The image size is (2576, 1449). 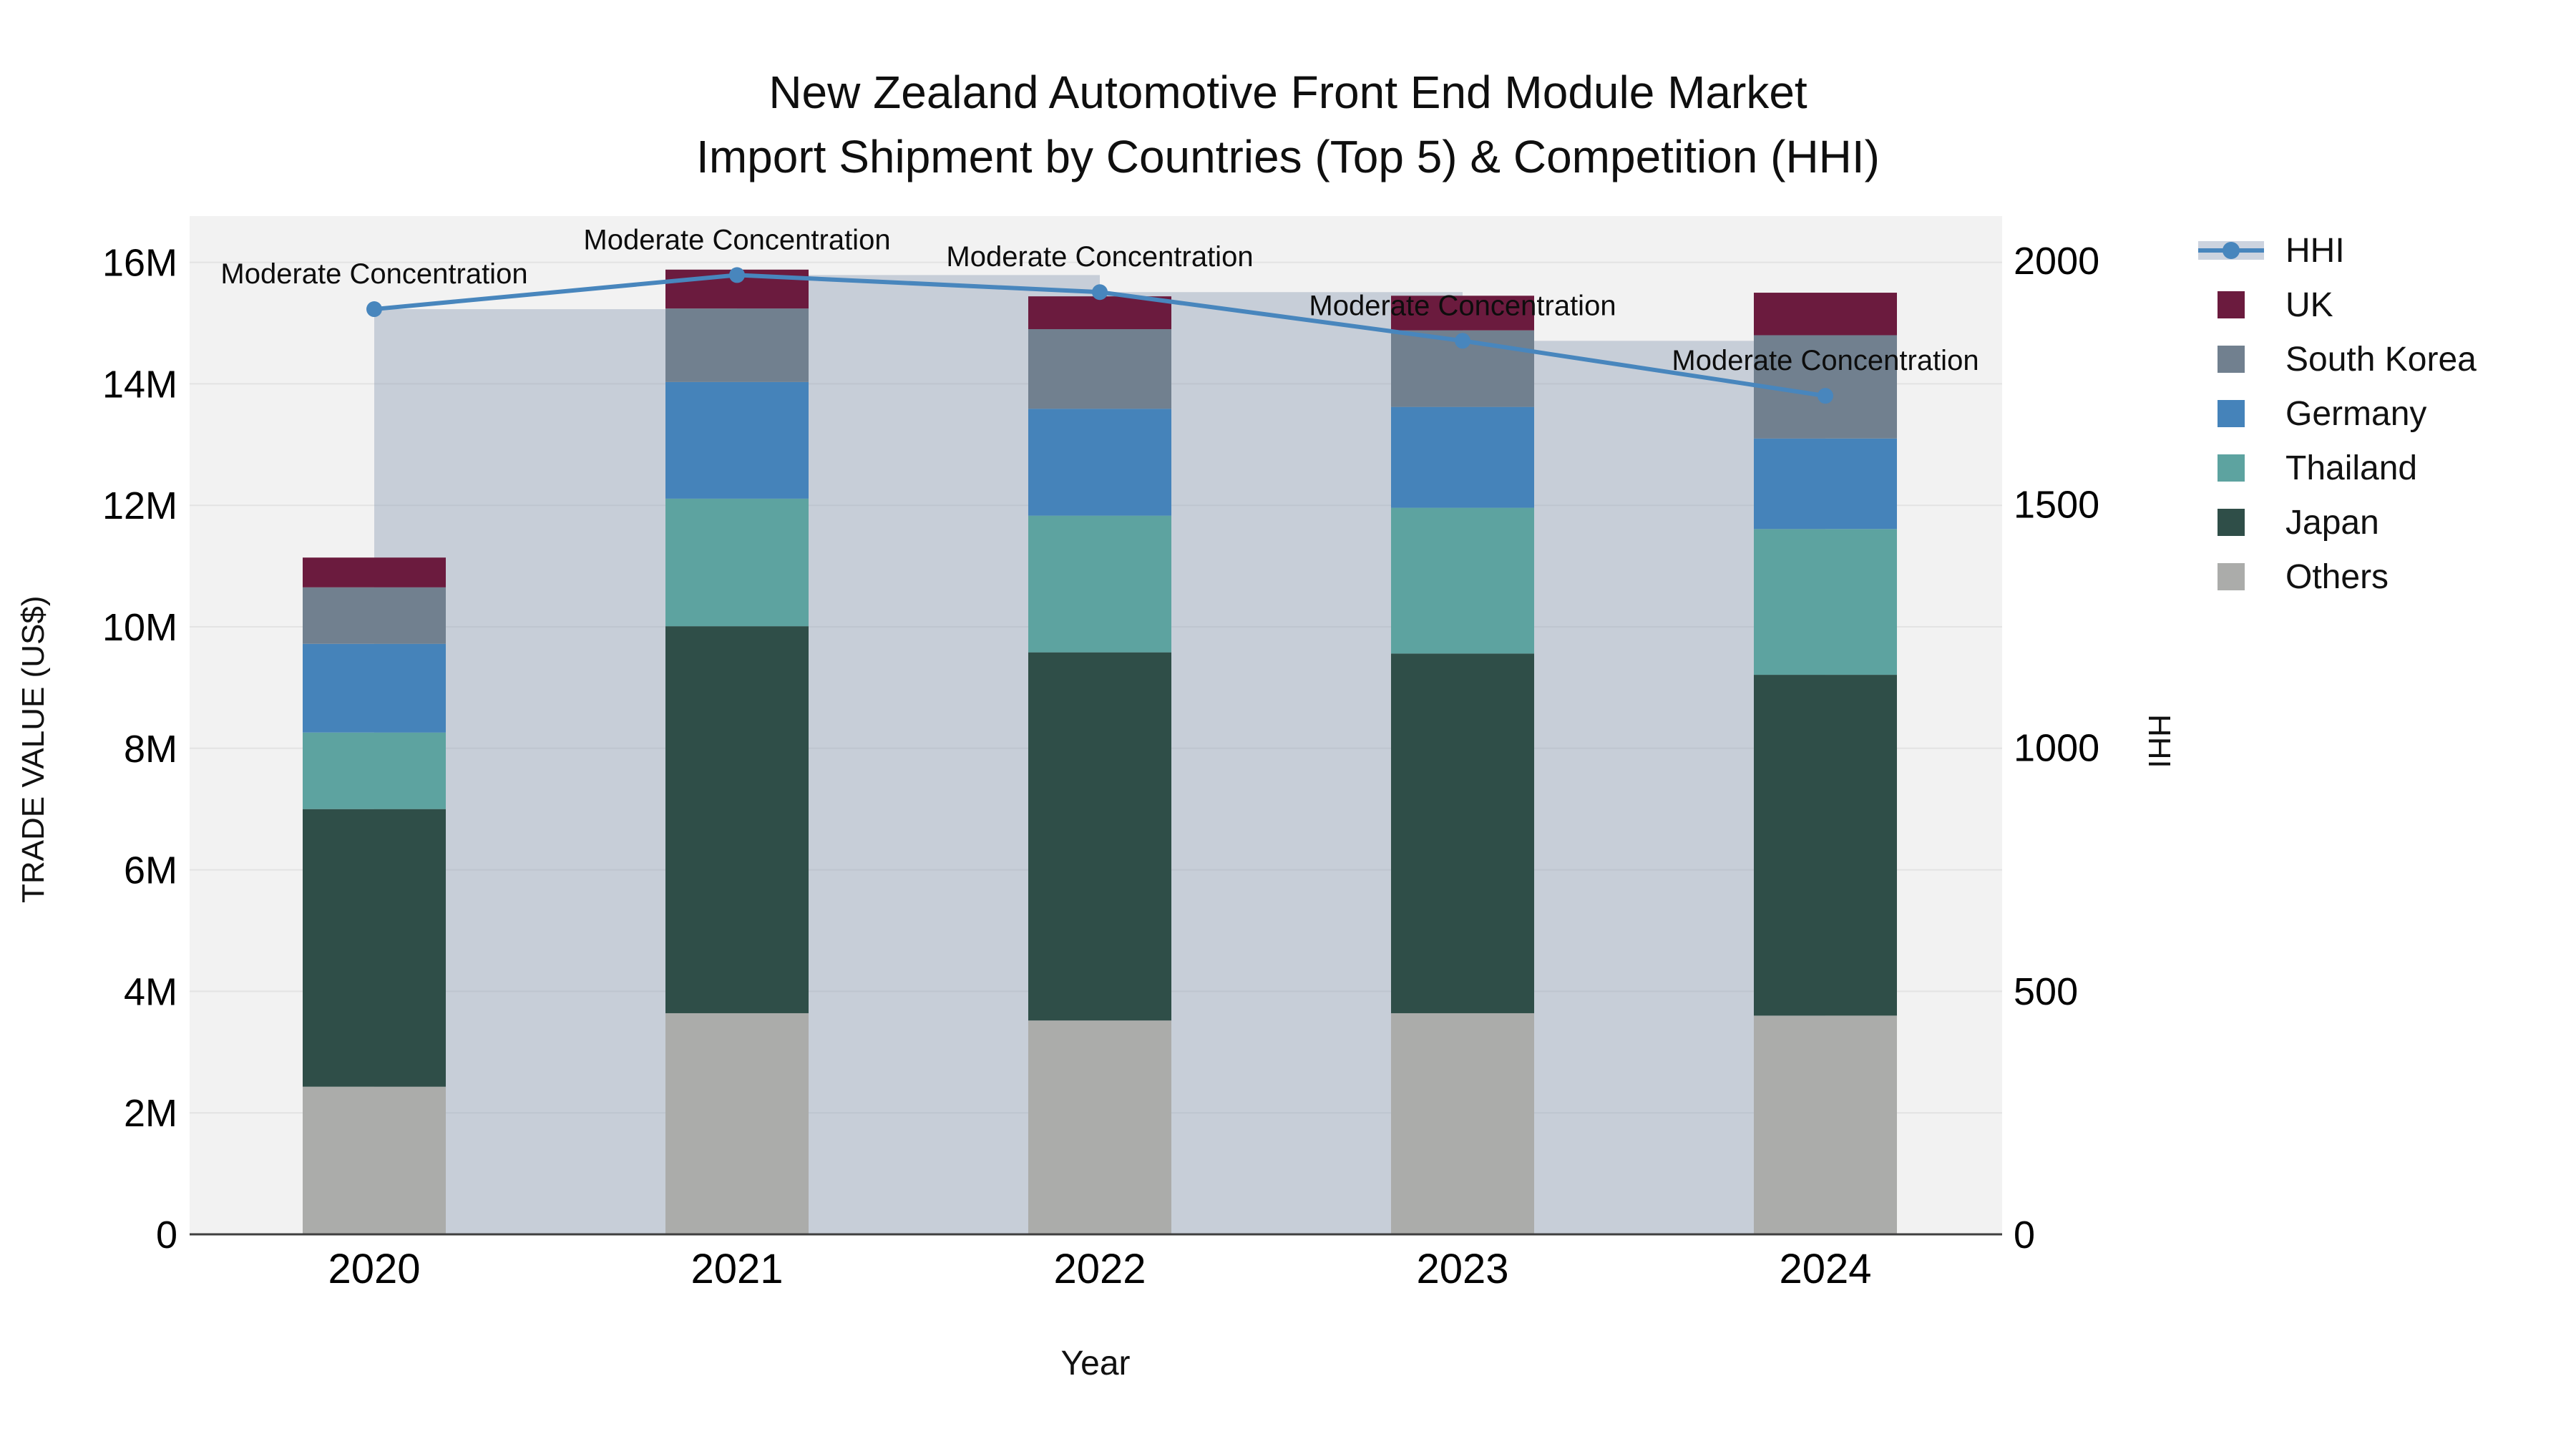 What do you see at coordinates (1825, 396) in the screenshot?
I see `hhi-marker-2024` at bounding box center [1825, 396].